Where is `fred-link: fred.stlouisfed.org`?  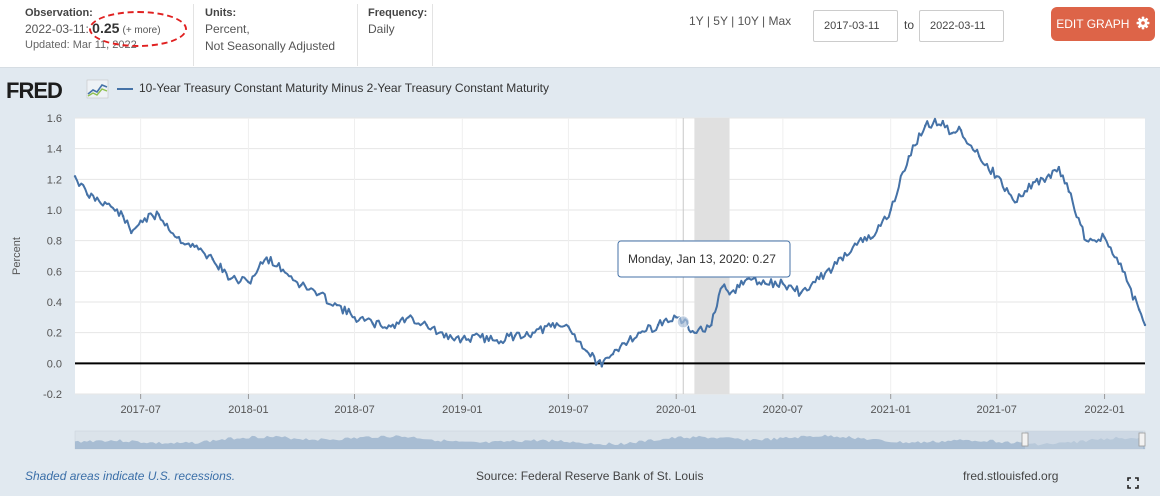
fred-link: fred.stlouisfed.org is located at coordinates (1011, 476).